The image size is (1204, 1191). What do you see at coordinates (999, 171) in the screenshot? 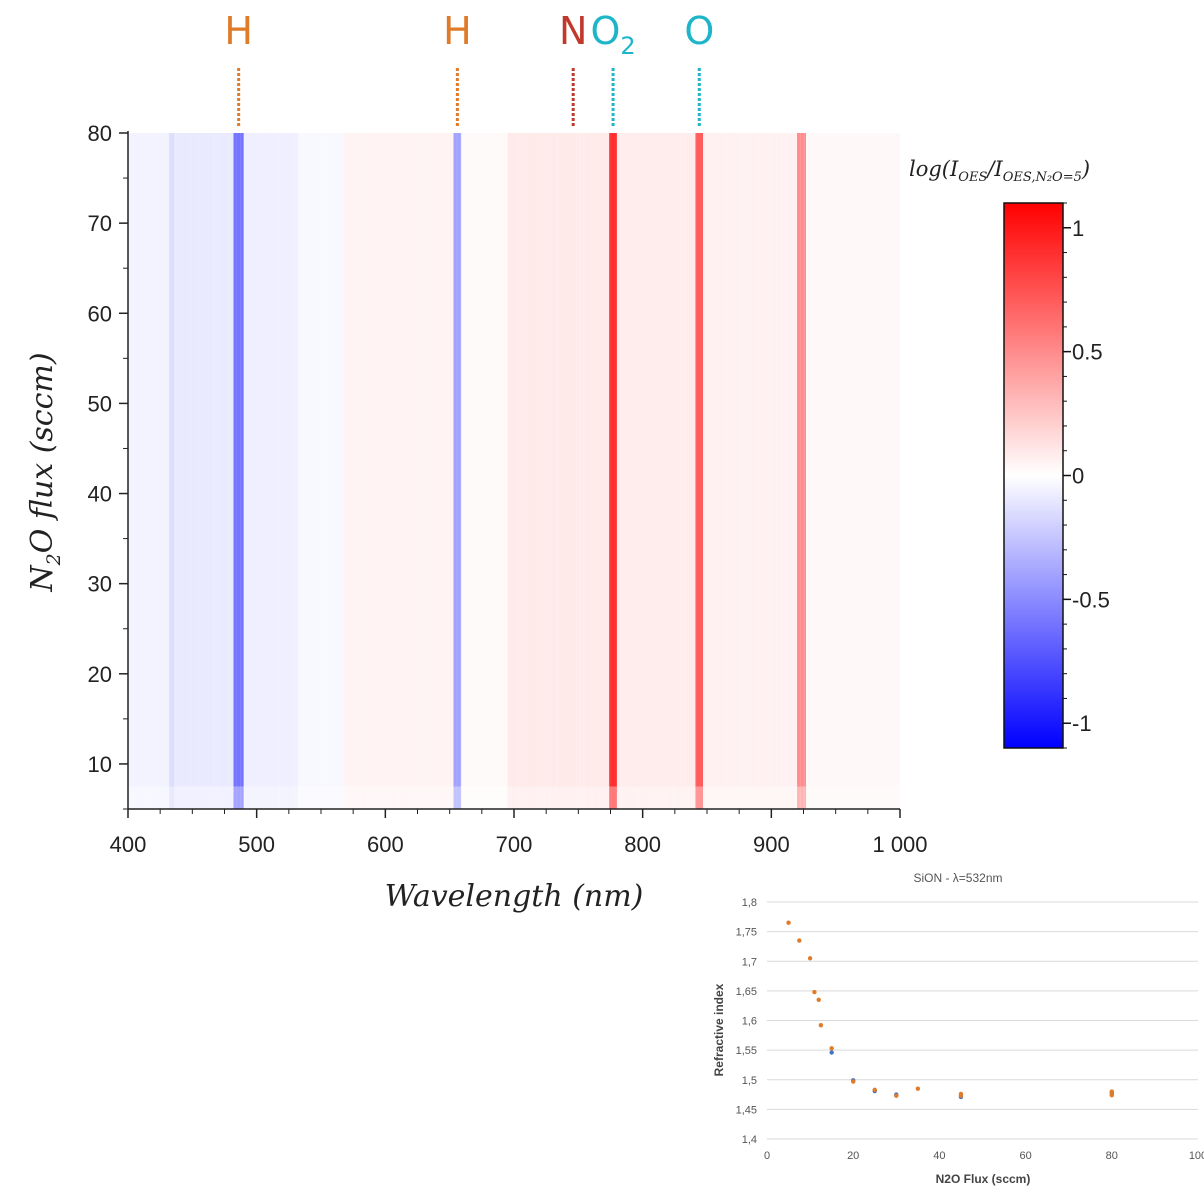
I see `colorbar-label: log(IOES/IOES,N₂O=5)` at bounding box center [999, 171].